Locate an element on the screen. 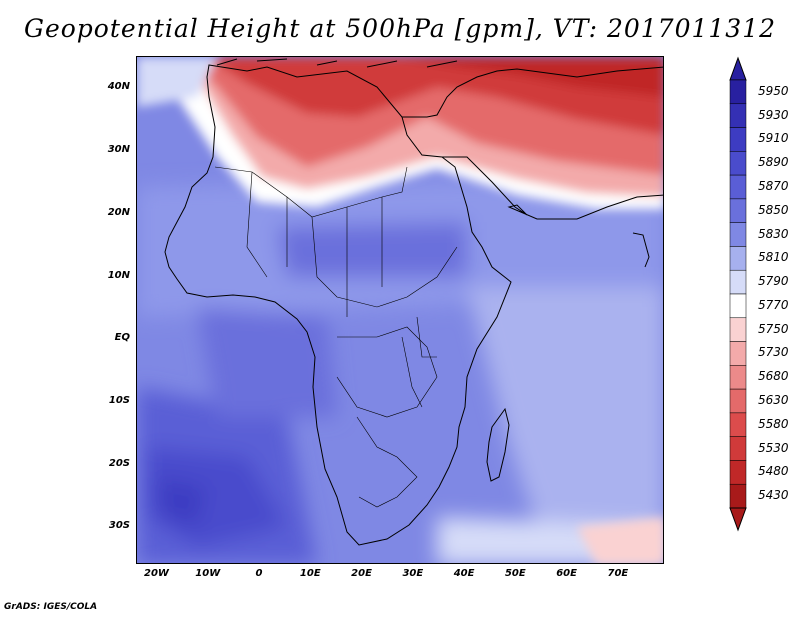 This screenshot has width=800, height=618. east-ocean-high is located at coordinates (565, 407).